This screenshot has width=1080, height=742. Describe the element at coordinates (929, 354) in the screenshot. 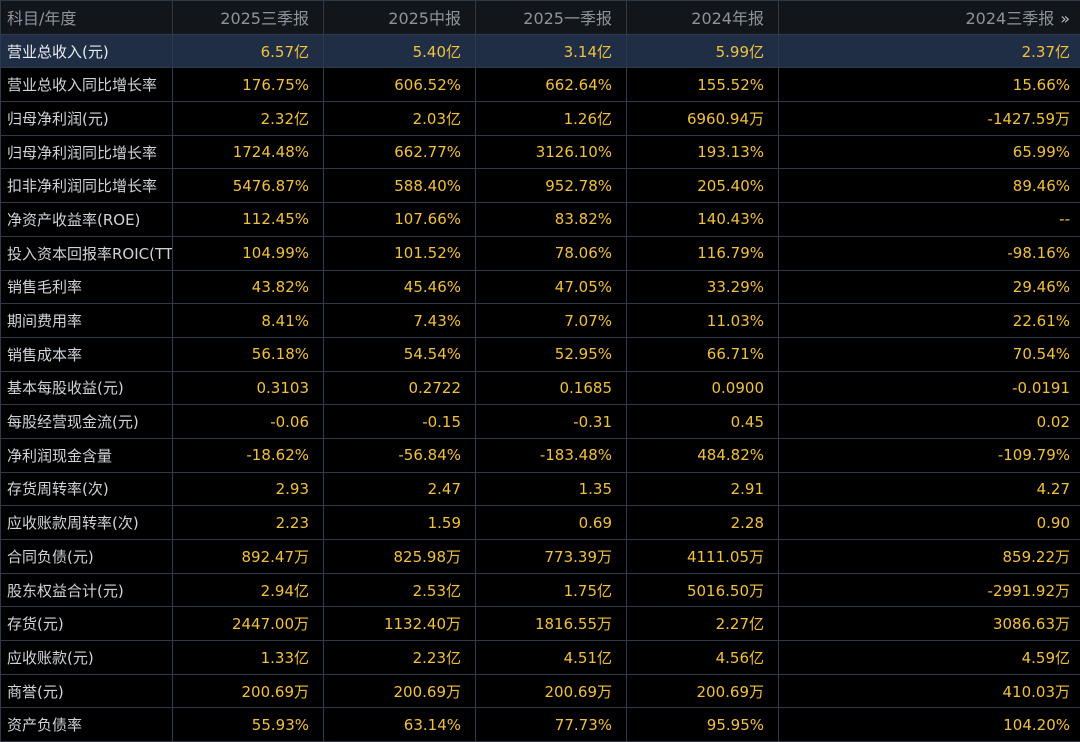

I see `table-cell: 70.54%` at that location.